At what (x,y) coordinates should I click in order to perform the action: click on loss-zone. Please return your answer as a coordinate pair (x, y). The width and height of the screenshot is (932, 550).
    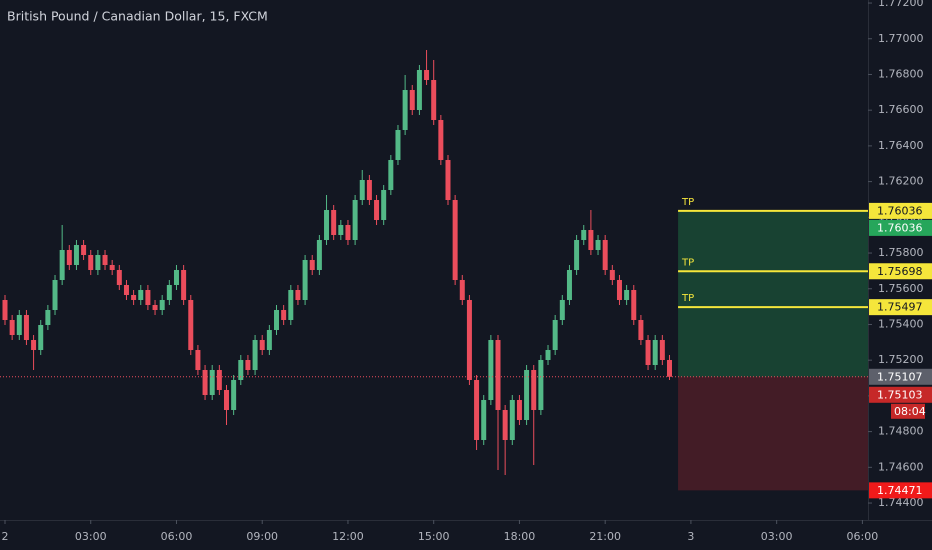
    Looking at the image, I should click on (773, 433).